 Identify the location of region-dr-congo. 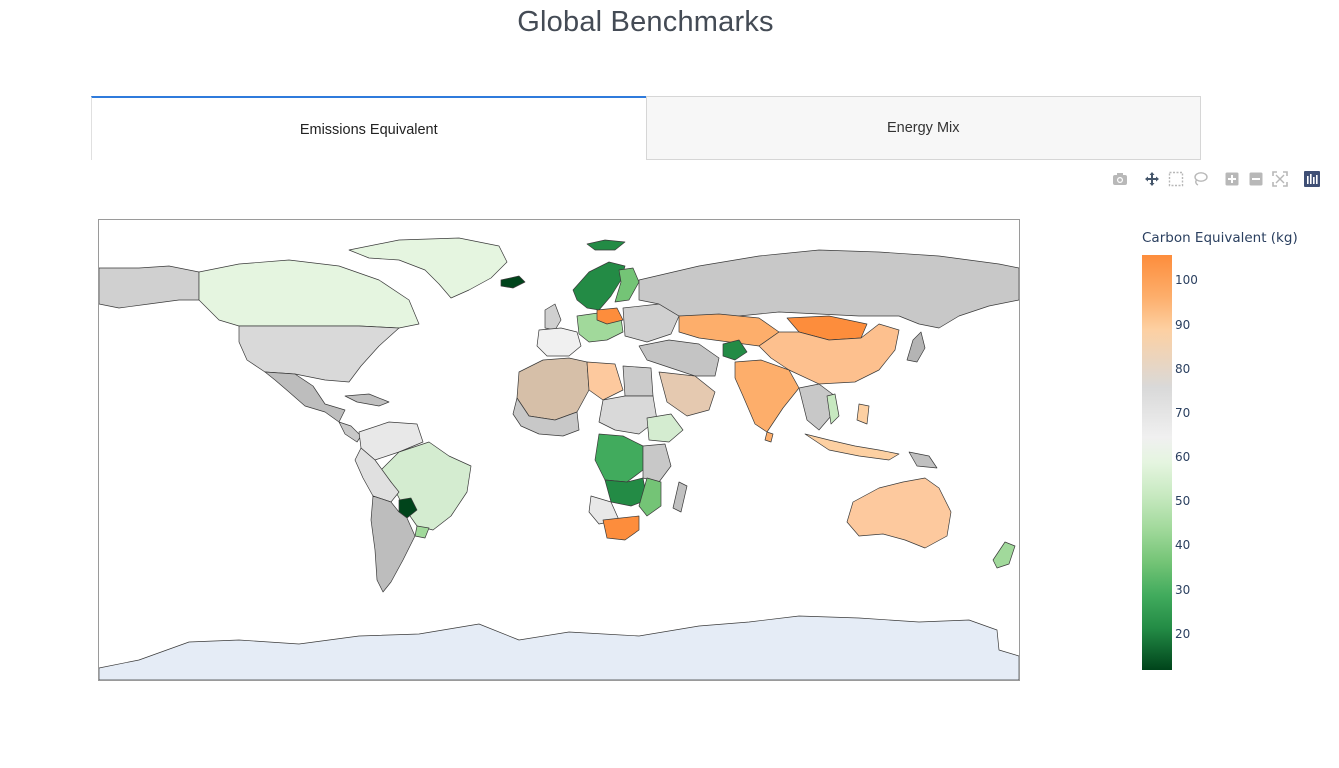
(619, 458).